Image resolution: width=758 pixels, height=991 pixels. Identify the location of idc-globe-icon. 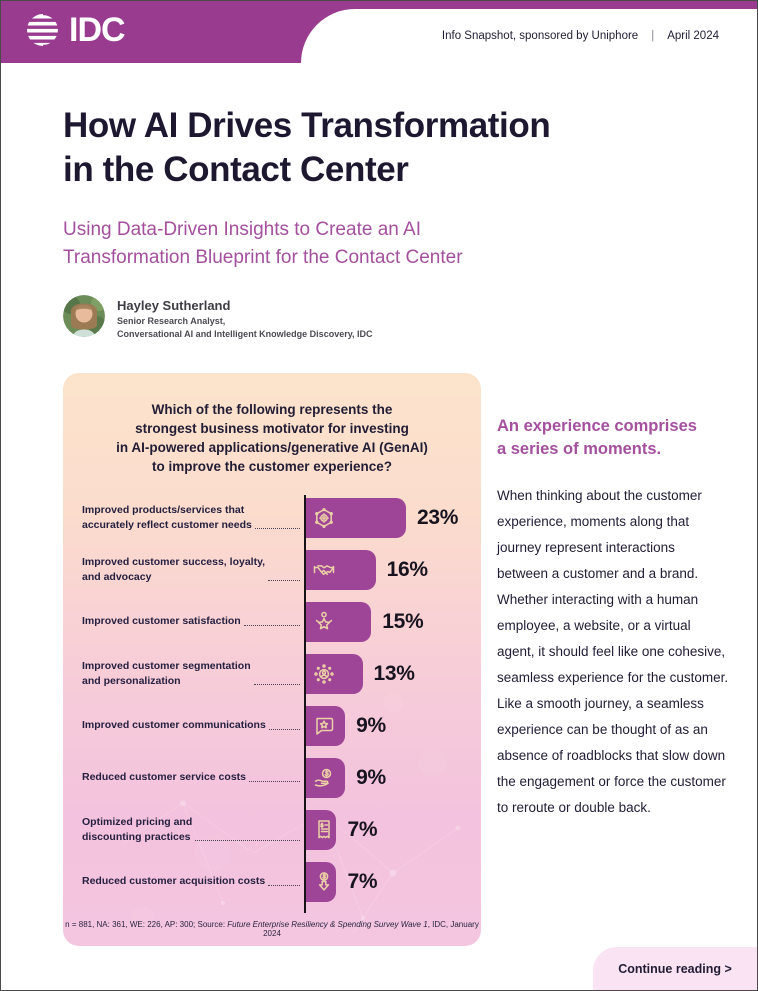
(43, 30).